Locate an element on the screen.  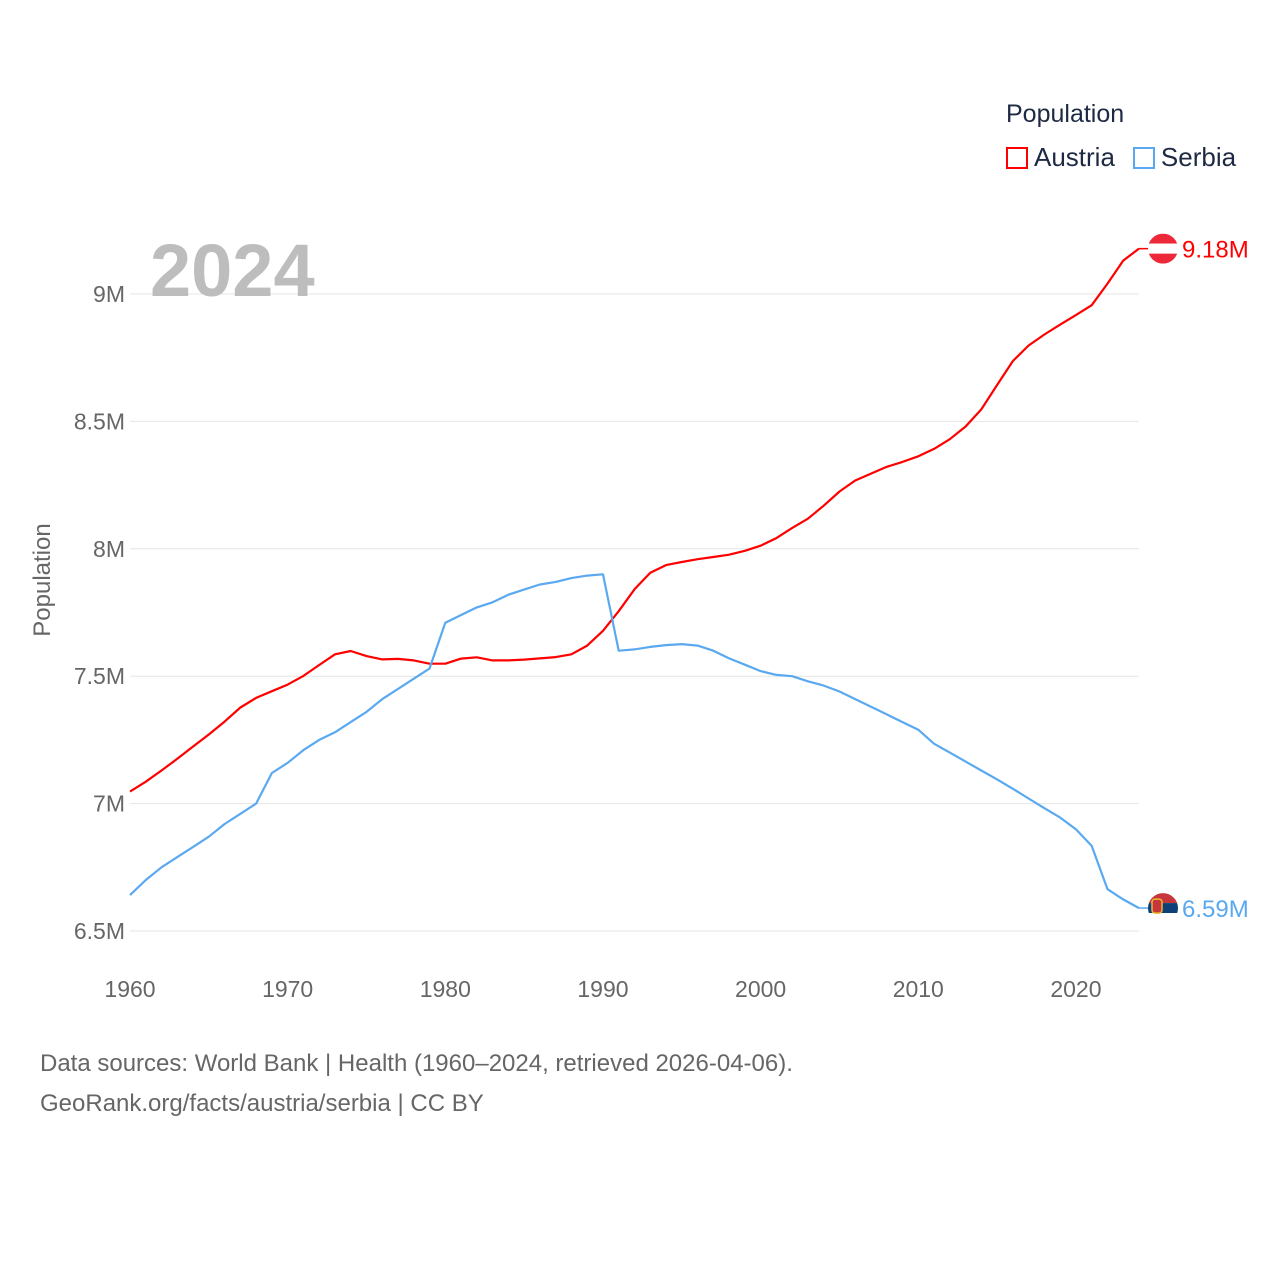
end-value-label-serbia: 6.59M is located at coordinates (1215, 909).